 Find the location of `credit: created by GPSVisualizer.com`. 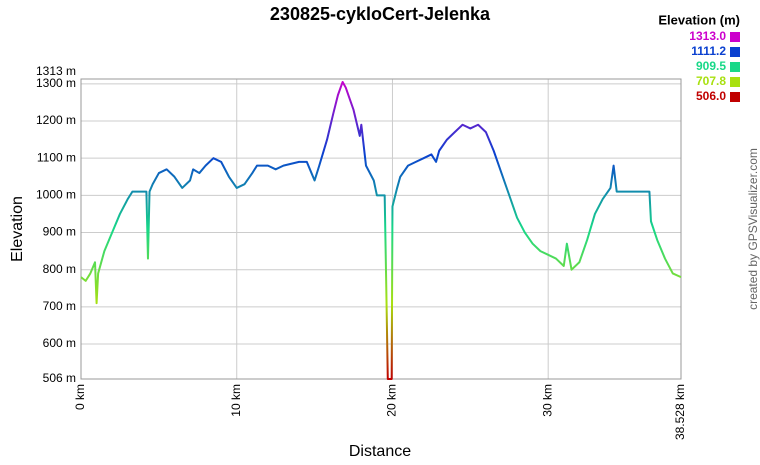

credit: created by GPSVisualizer.com is located at coordinates (753, 229).